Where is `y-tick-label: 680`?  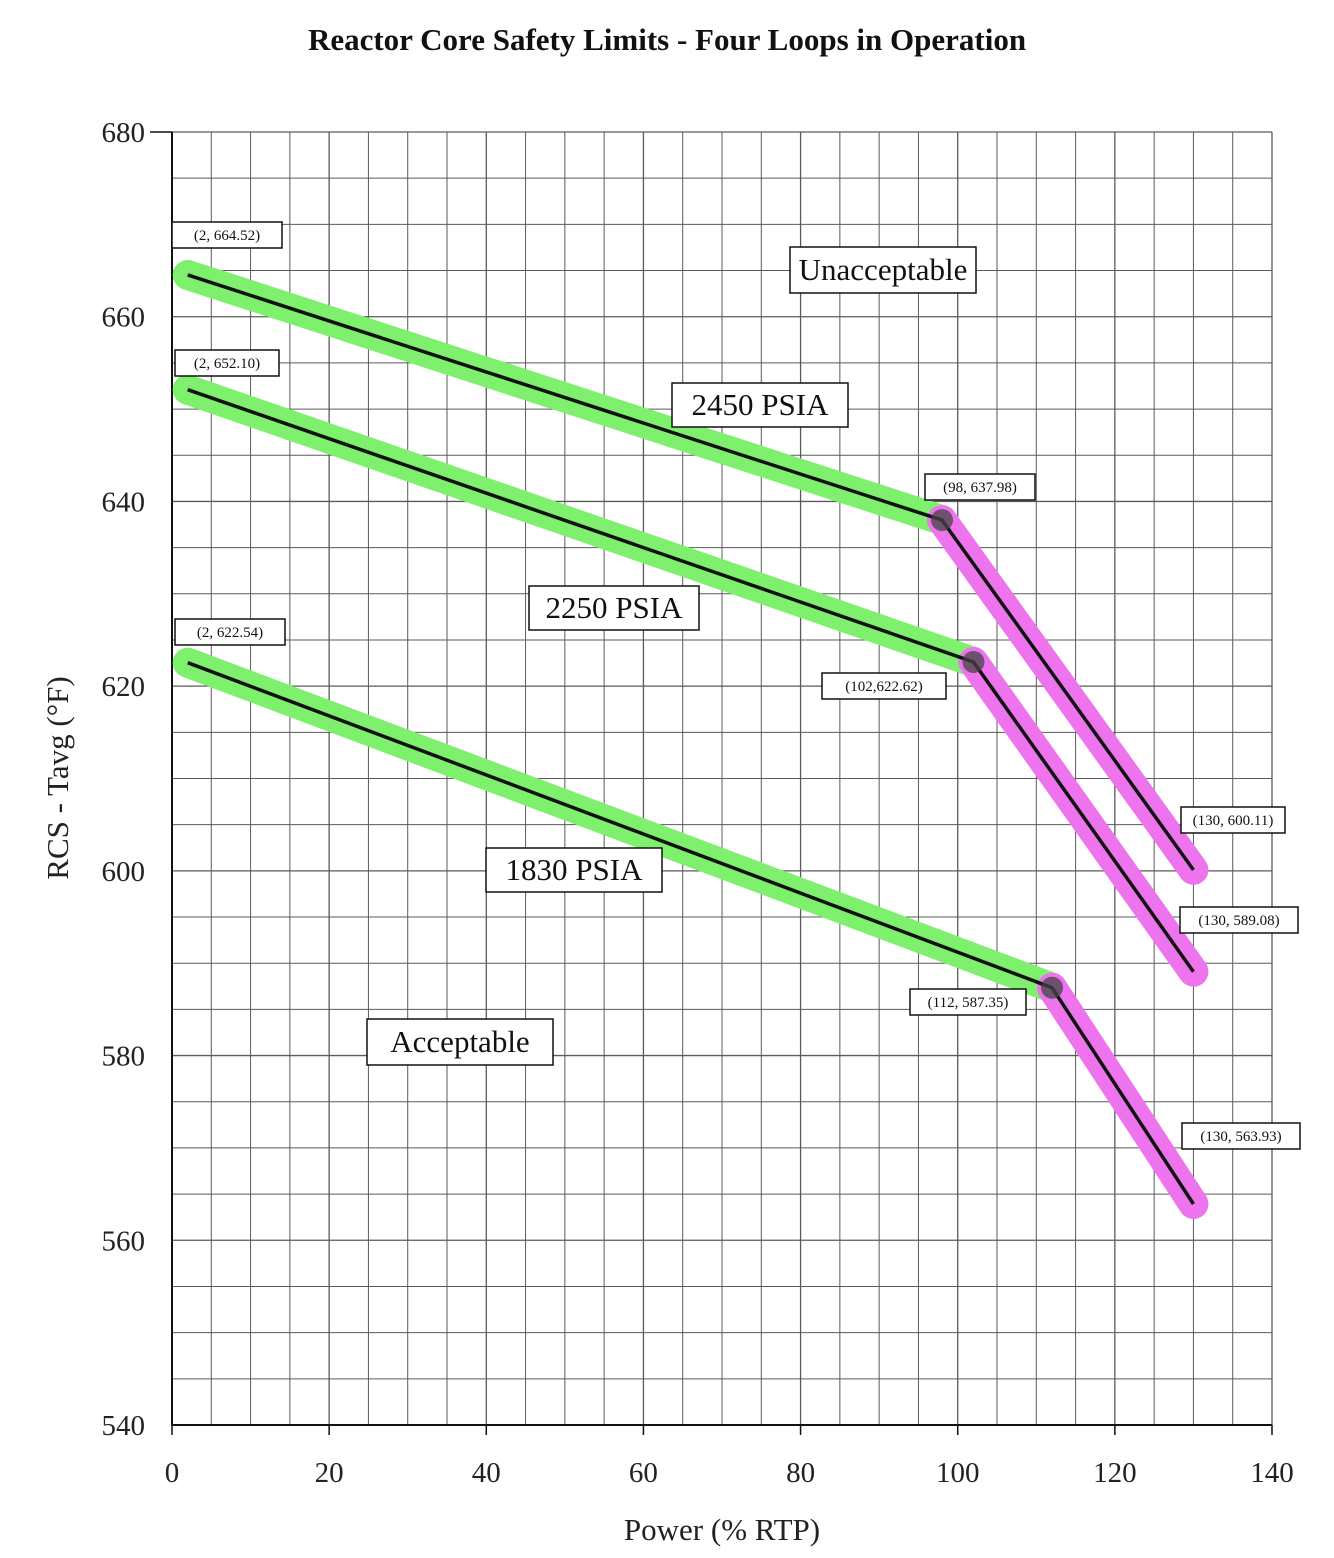 y-tick-label: 680 is located at coordinates (124, 133).